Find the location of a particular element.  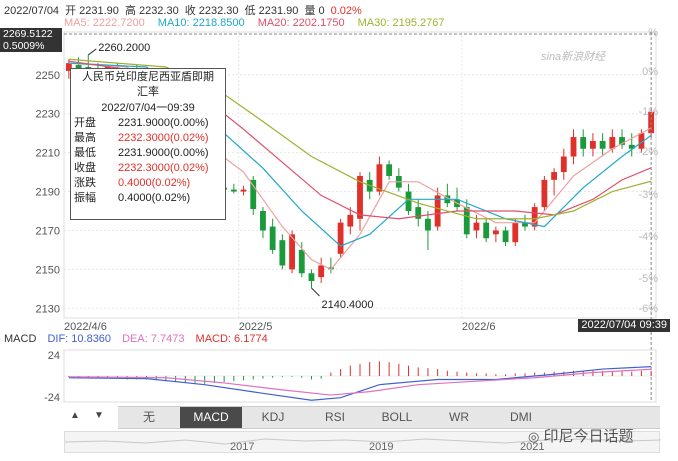

indicator-tab-bar: 无 MACD KDJ RSI BOLL WR DMI is located at coordinates (389, 417).